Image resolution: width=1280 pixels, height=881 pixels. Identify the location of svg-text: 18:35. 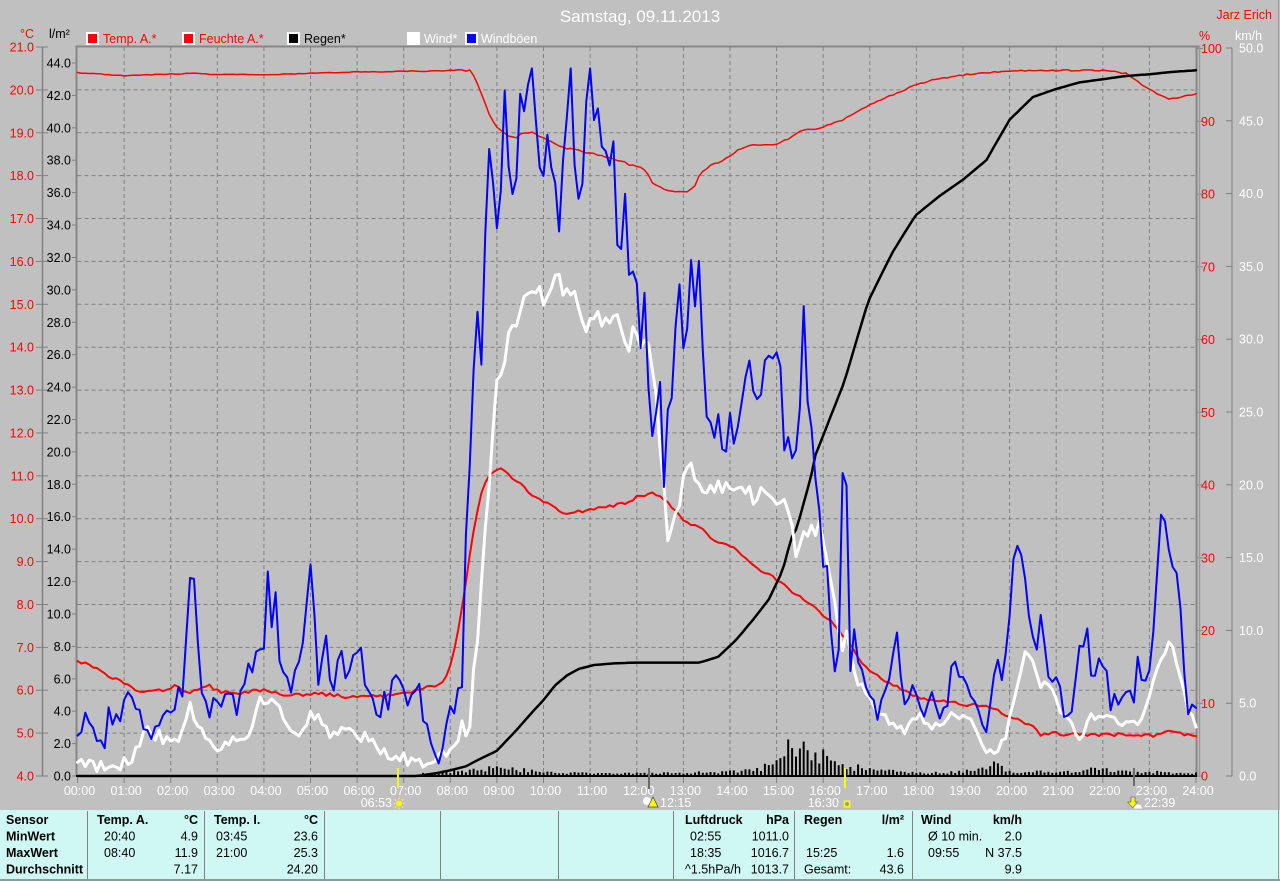
(705, 853).